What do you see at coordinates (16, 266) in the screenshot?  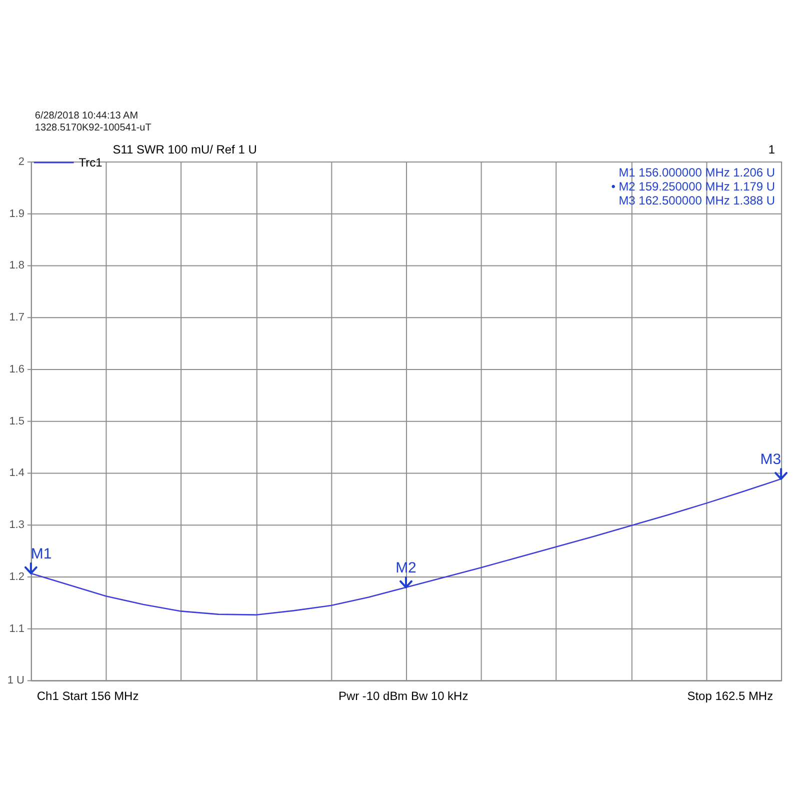 I see `y-tick-label: 1.8` at bounding box center [16, 266].